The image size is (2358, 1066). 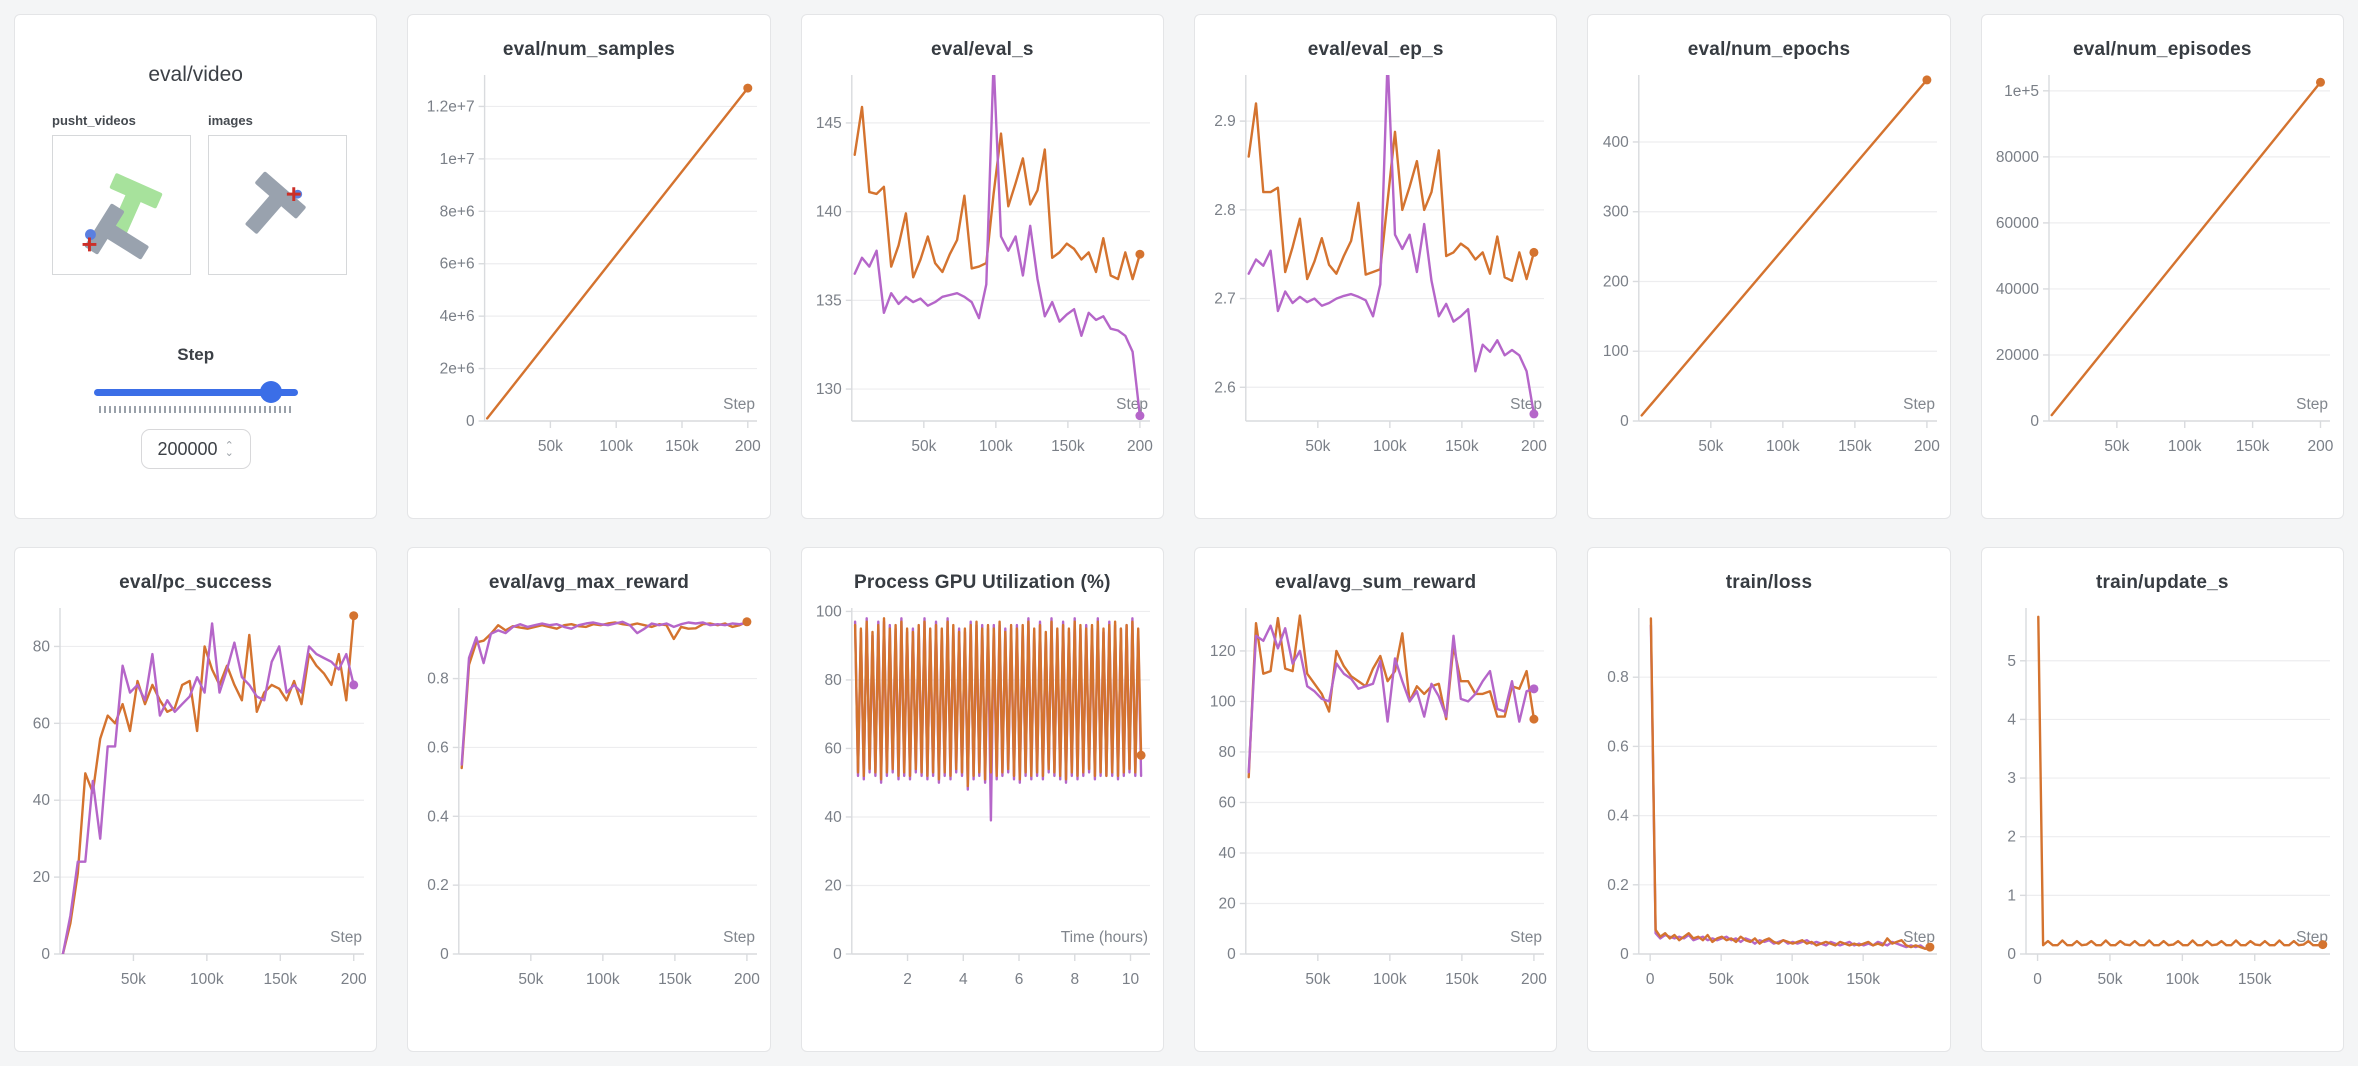 I want to click on step-slider, so click(x=195, y=392).